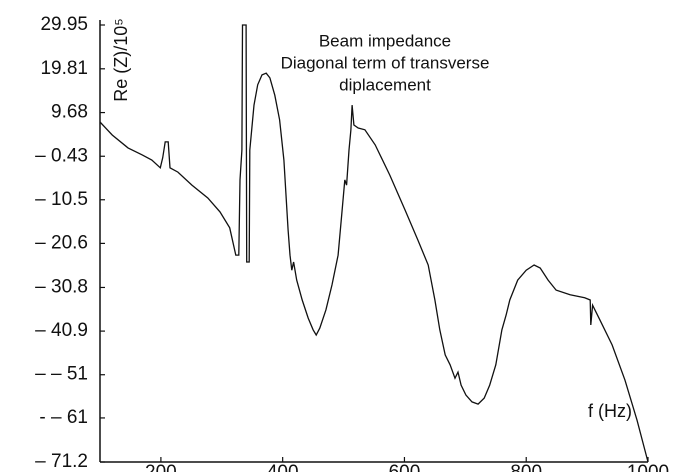 The width and height of the screenshot is (681, 472). Describe the element at coordinates (61, 155) in the screenshot. I see `y-tick-label: – 0.43` at that location.